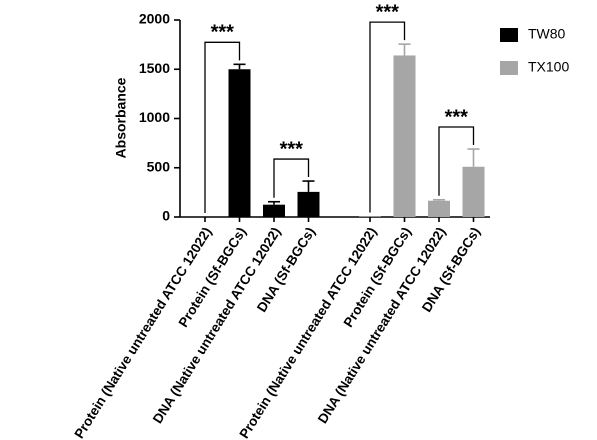  Describe the element at coordinates (121, 117) in the screenshot. I see `y-axis-label: Absorbance` at that location.